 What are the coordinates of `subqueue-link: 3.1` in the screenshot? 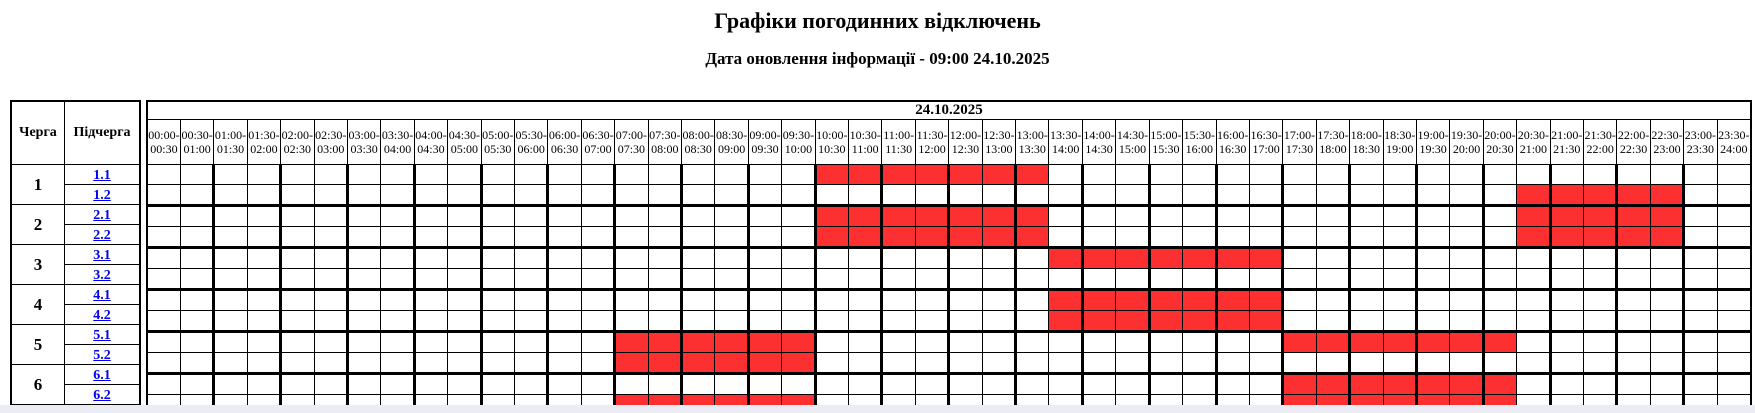 It's located at (102, 255).